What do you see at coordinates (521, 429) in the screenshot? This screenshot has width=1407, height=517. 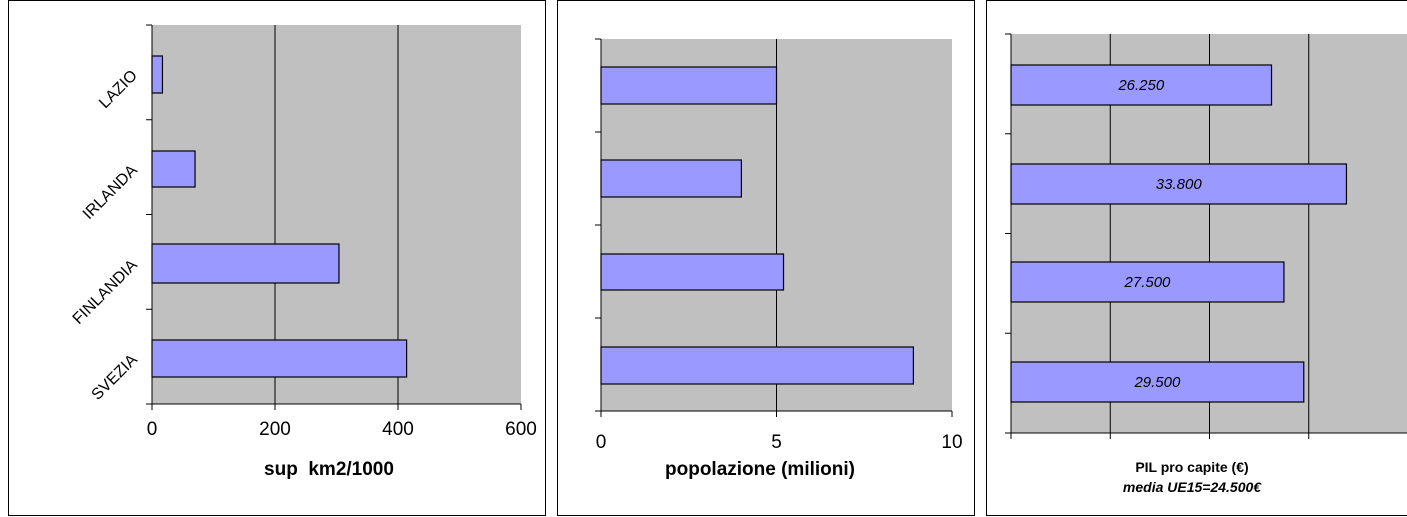 I see `x-tick-label: 600` at bounding box center [521, 429].